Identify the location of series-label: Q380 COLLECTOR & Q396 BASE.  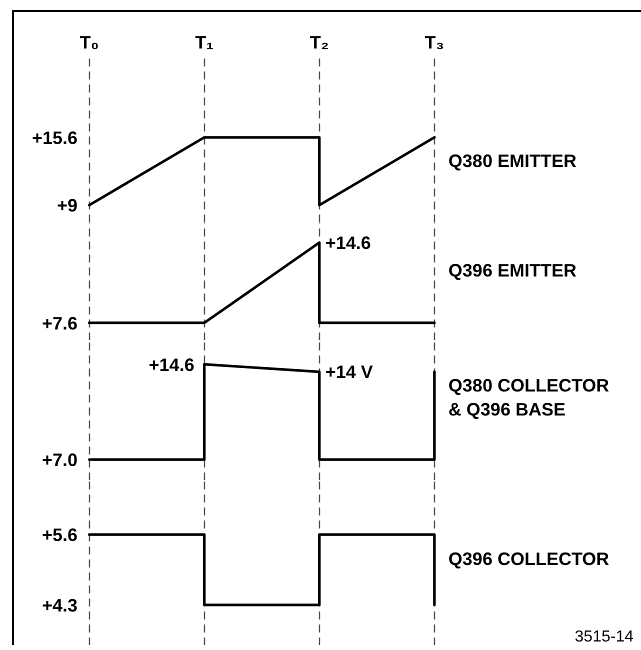
(529, 398).